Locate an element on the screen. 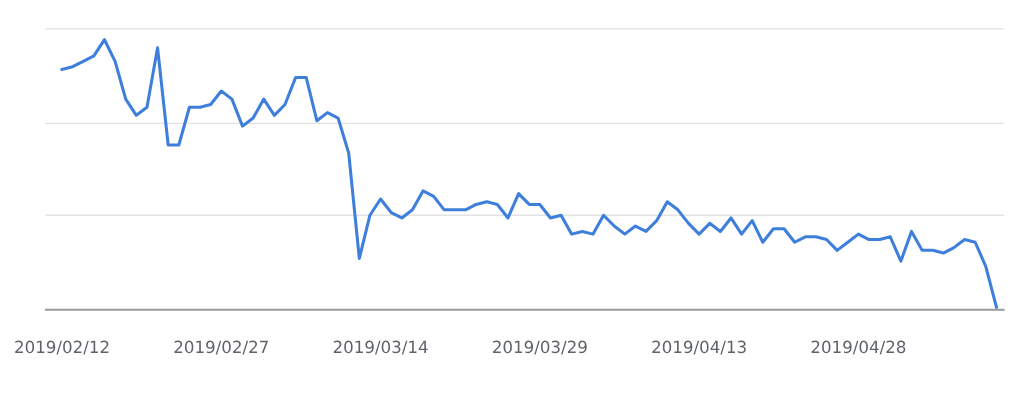 This screenshot has width=1024, height=413. x-tick-label: 2019/02/27 is located at coordinates (221, 347).